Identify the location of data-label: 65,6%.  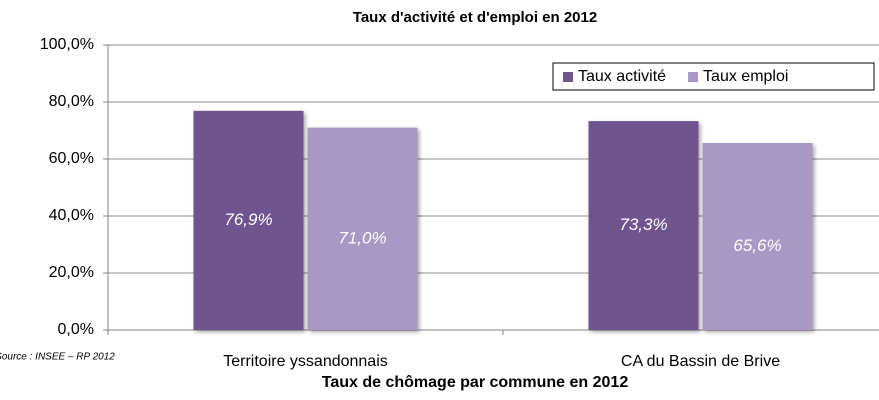
(757, 245).